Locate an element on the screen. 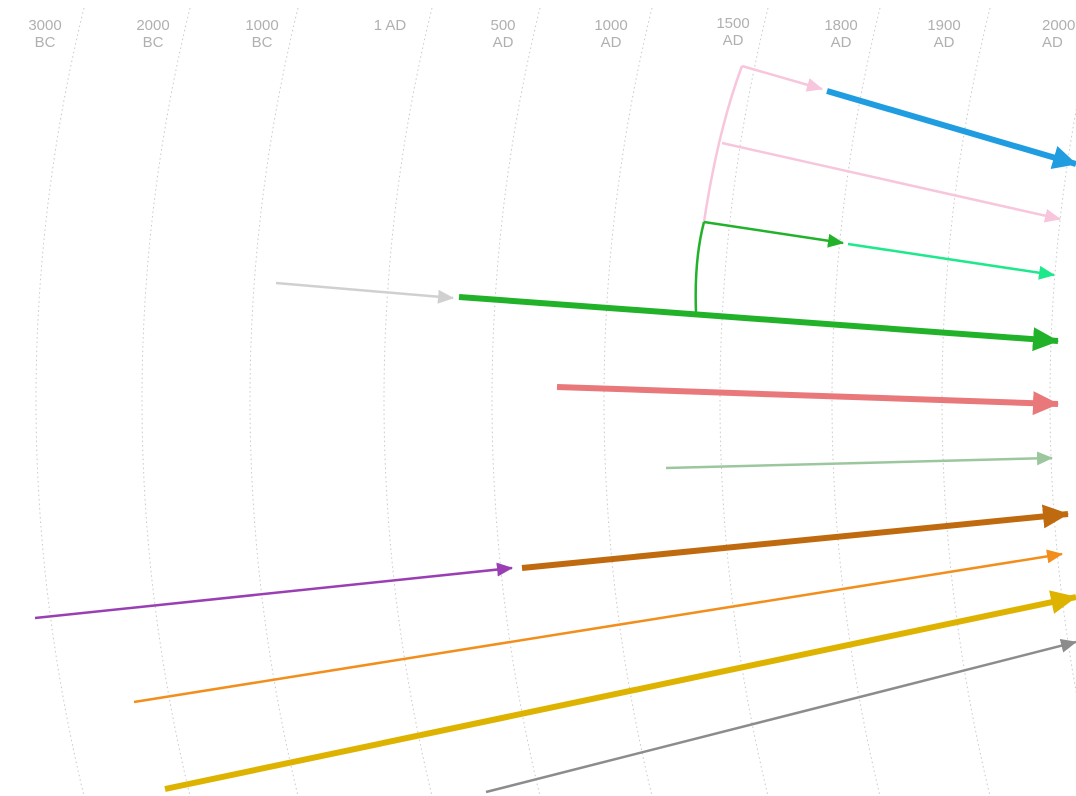 Image resolution: width=1076 pixels, height=796 pixels. time-label-1800-ad: 1800 AD is located at coordinates (841, 34).